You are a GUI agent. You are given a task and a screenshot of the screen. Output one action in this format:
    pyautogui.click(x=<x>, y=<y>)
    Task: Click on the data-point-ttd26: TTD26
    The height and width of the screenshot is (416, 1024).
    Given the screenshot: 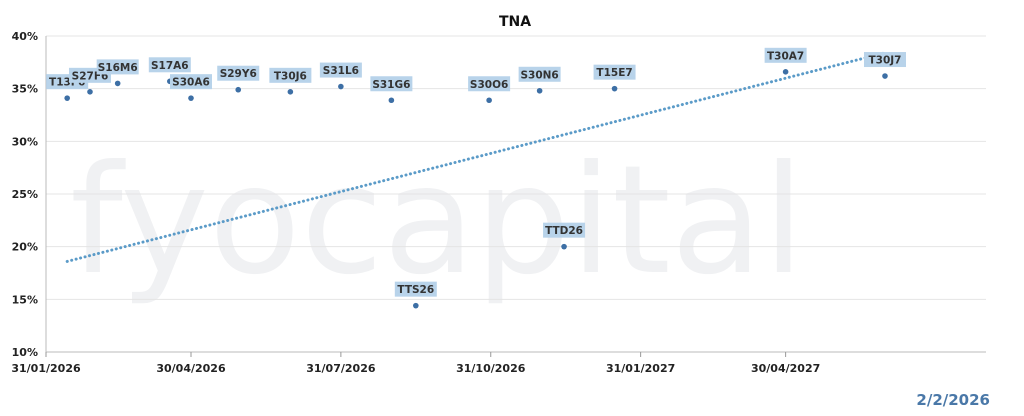 What is the action you would take?
    pyautogui.click(x=564, y=236)
    